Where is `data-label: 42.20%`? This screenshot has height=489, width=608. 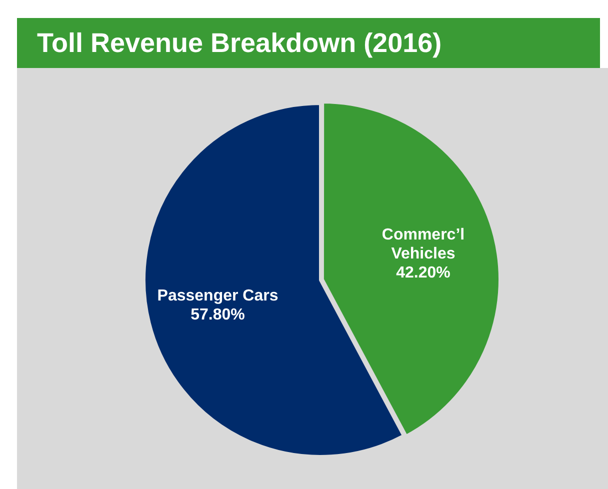
data-label: 42.20% is located at coordinates (423, 273).